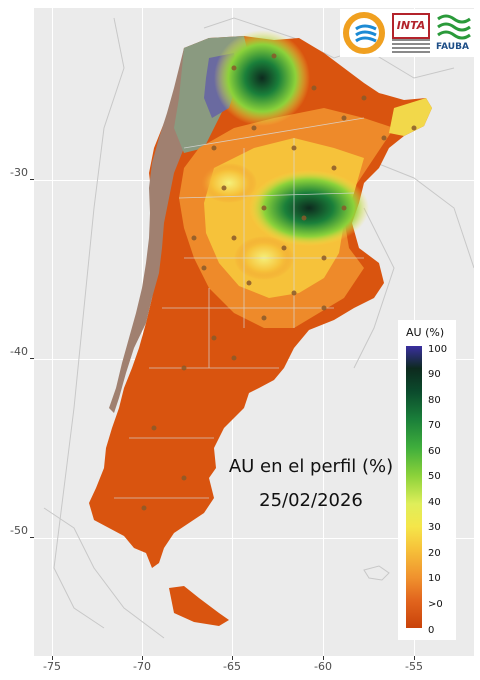 This screenshot has width=480, height=680. I want to click on logo-fauba-icon, so click(454, 27).